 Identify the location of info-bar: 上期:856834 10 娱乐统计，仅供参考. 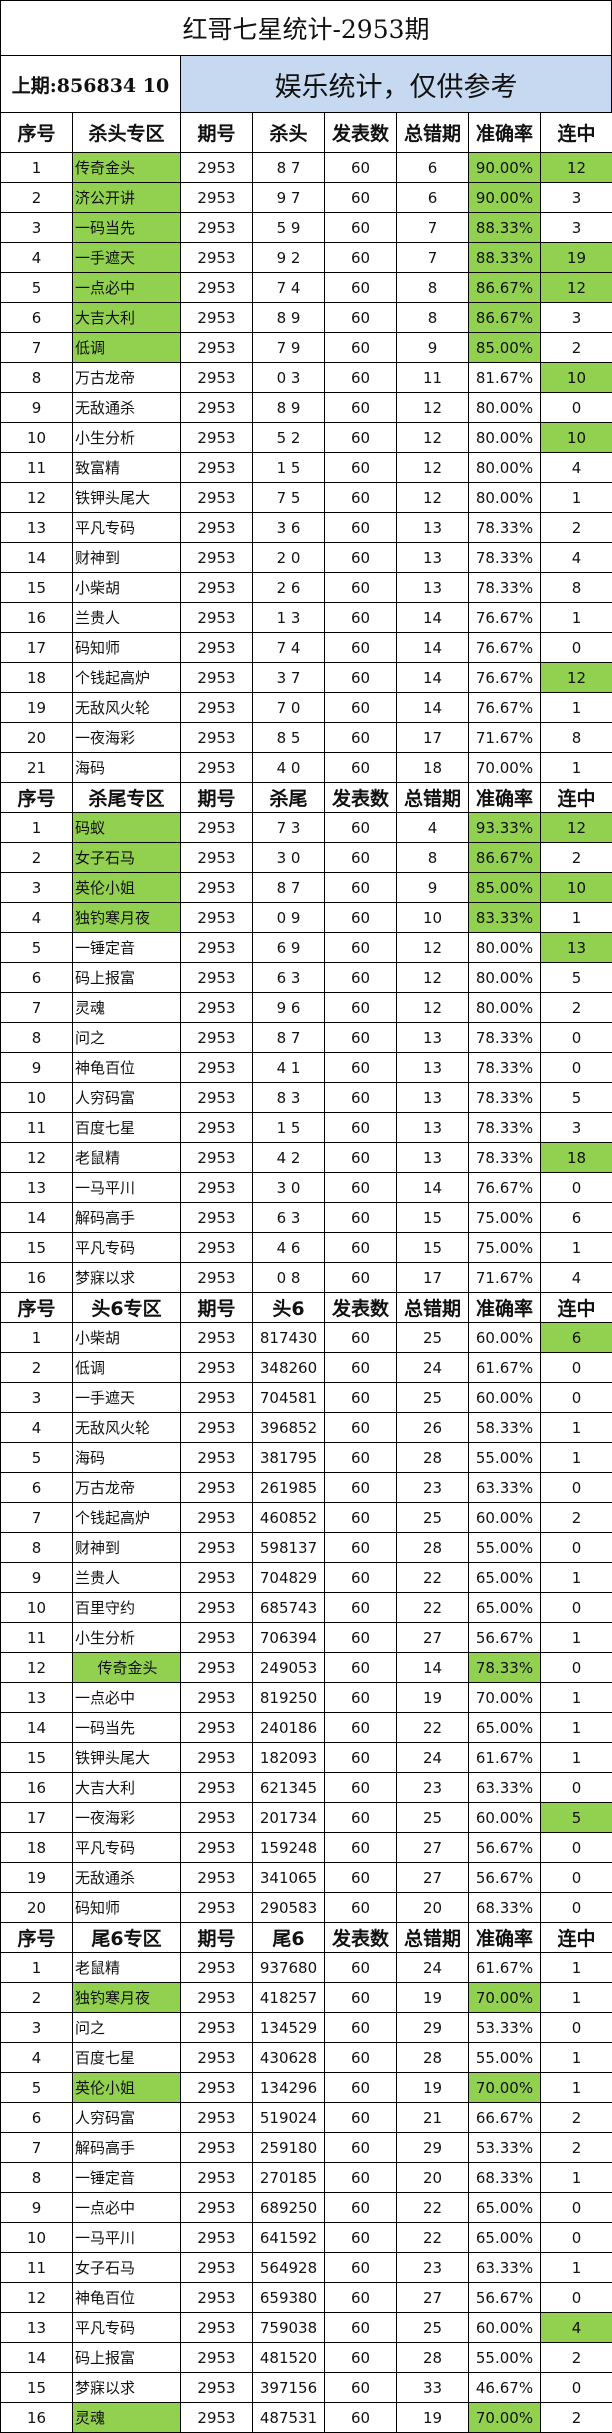
(306, 84).